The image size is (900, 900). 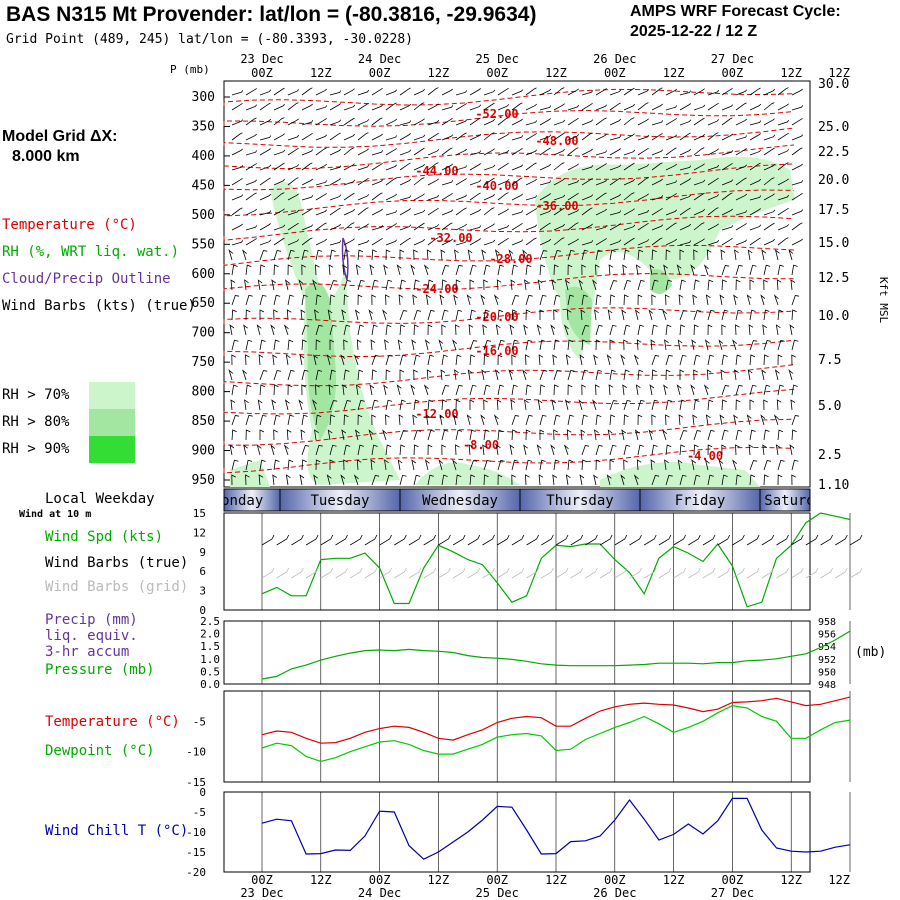 I want to click on height-tick-label: 1.10, so click(x=833, y=485).